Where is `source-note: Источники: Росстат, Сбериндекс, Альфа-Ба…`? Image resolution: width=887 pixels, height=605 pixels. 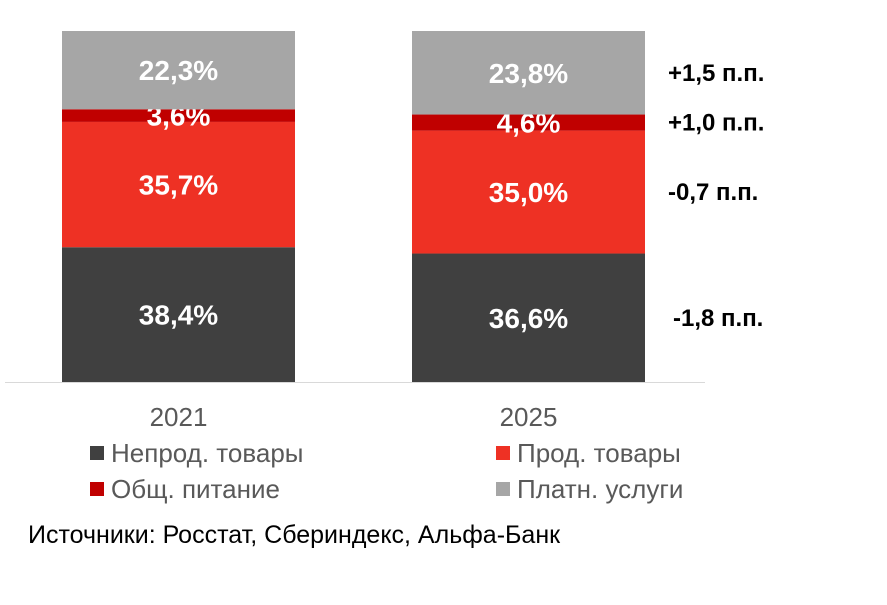 source-note: Источники: Росстат, Сбериндекс, Альфа-Ба… is located at coordinates (294, 535).